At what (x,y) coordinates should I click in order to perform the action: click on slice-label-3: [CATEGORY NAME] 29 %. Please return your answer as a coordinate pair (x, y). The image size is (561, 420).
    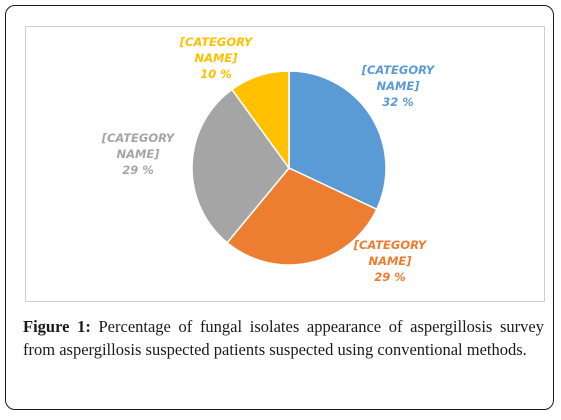
    Looking at the image, I should click on (138, 154).